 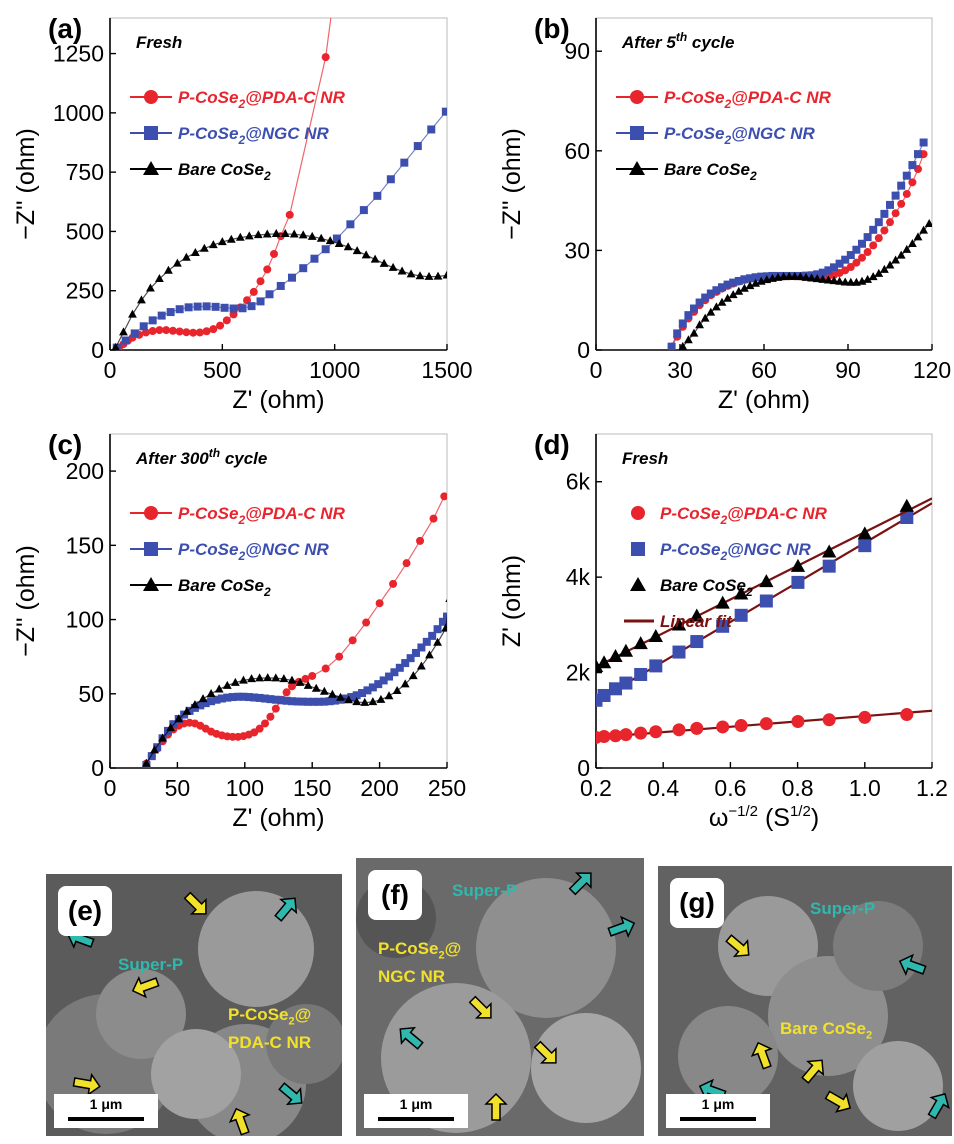 I want to click on x-tick-label: 0, so click(x=110, y=370).